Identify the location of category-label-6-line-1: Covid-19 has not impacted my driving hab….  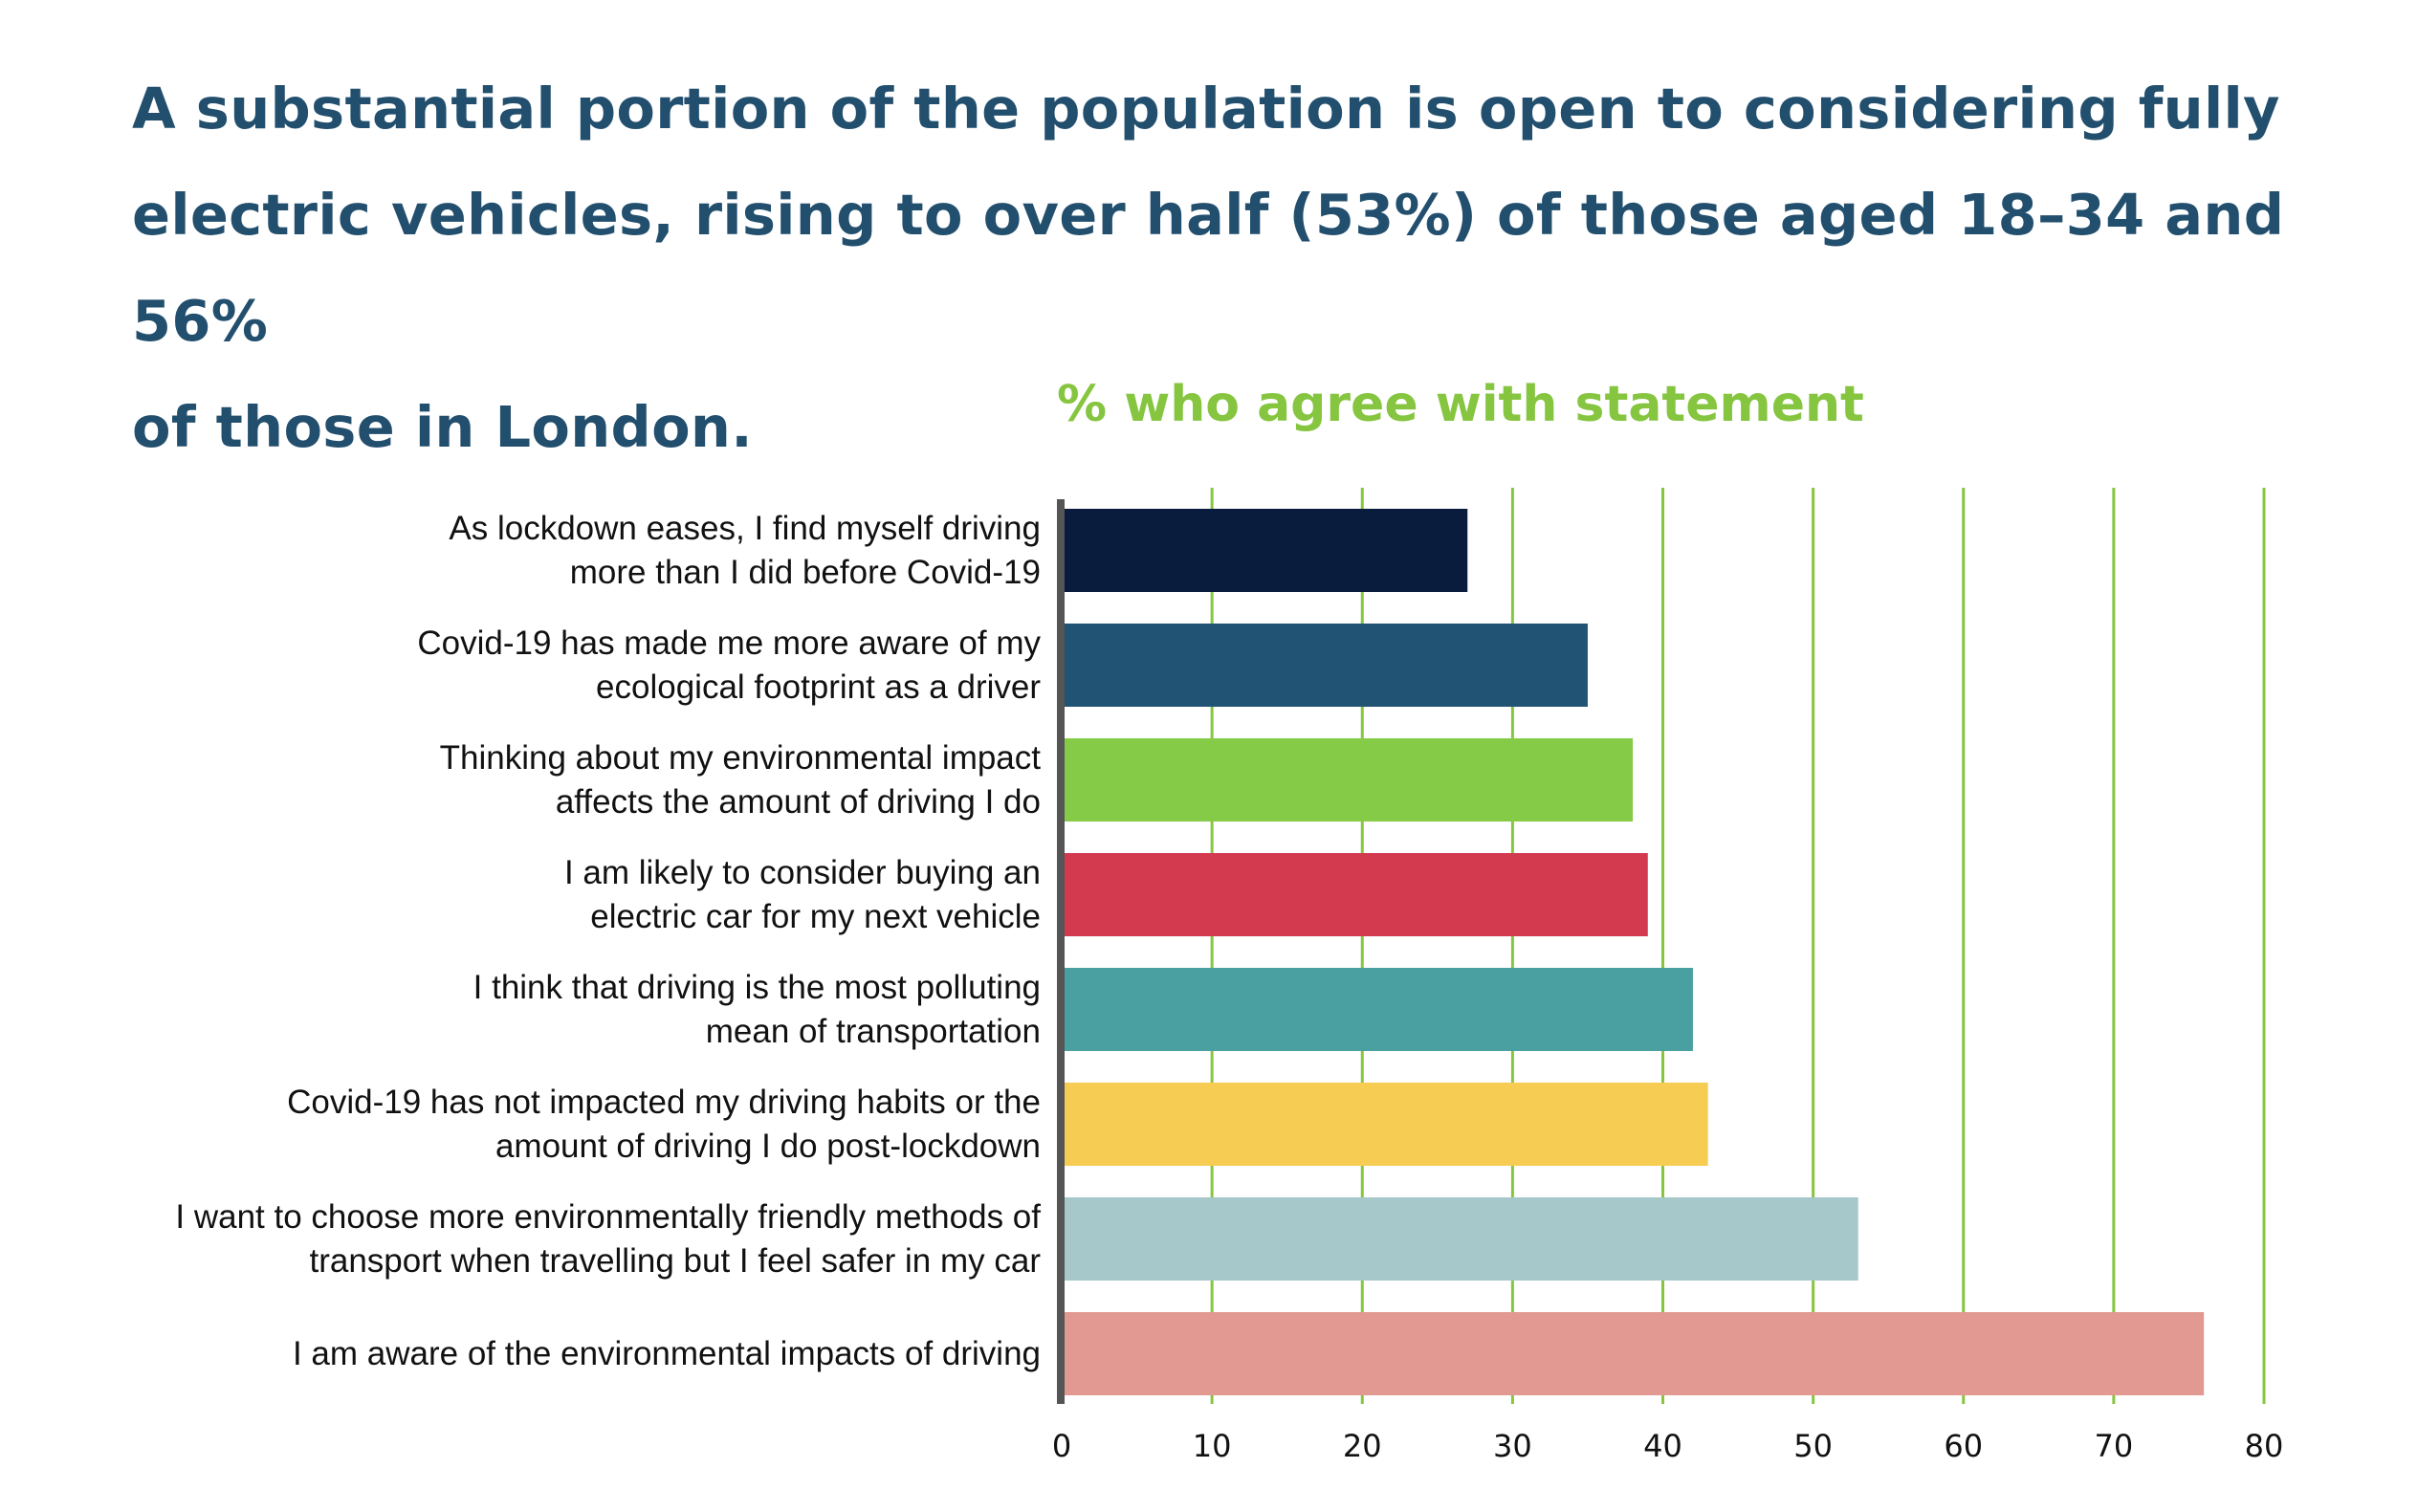
(664, 1102).